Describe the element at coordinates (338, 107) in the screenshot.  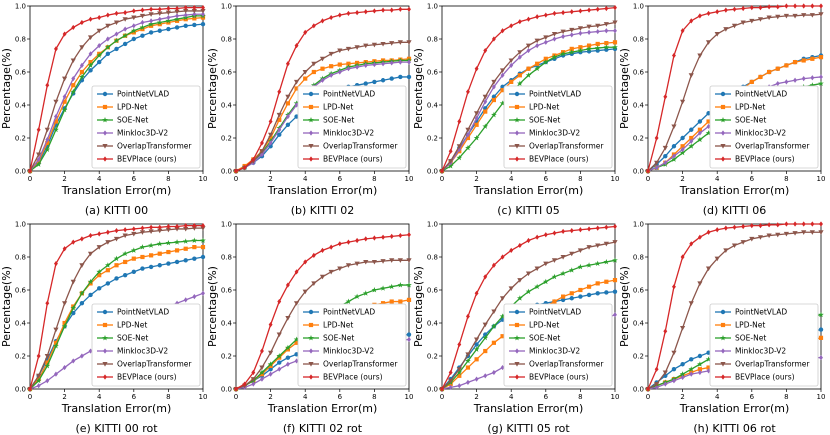
I see `legend-entry: LPD-Net` at that location.